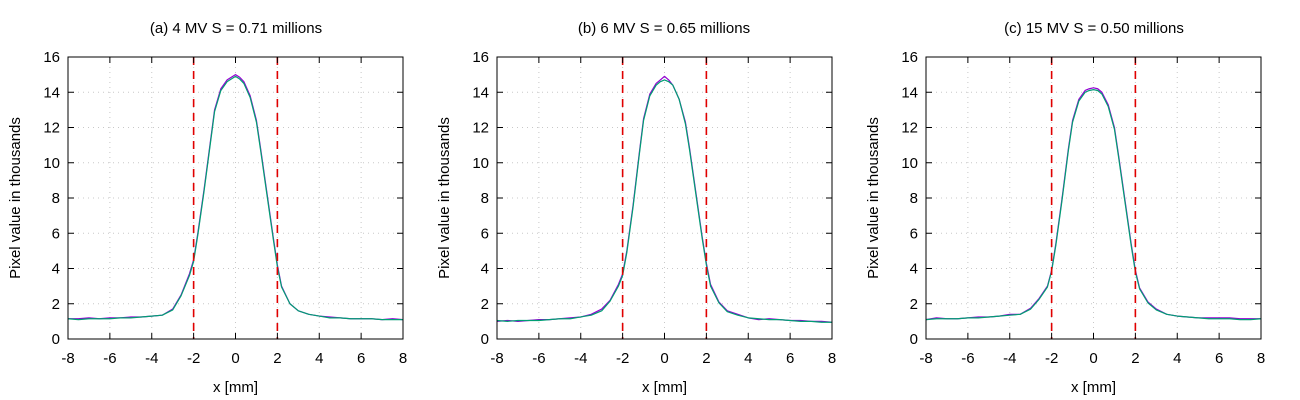 This screenshot has height=400, width=1300. Describe the element at coordinates (1094, 28) in the screenshot. I see `chart-title: (c) 15 MV S = 0.50 millions` at that location.